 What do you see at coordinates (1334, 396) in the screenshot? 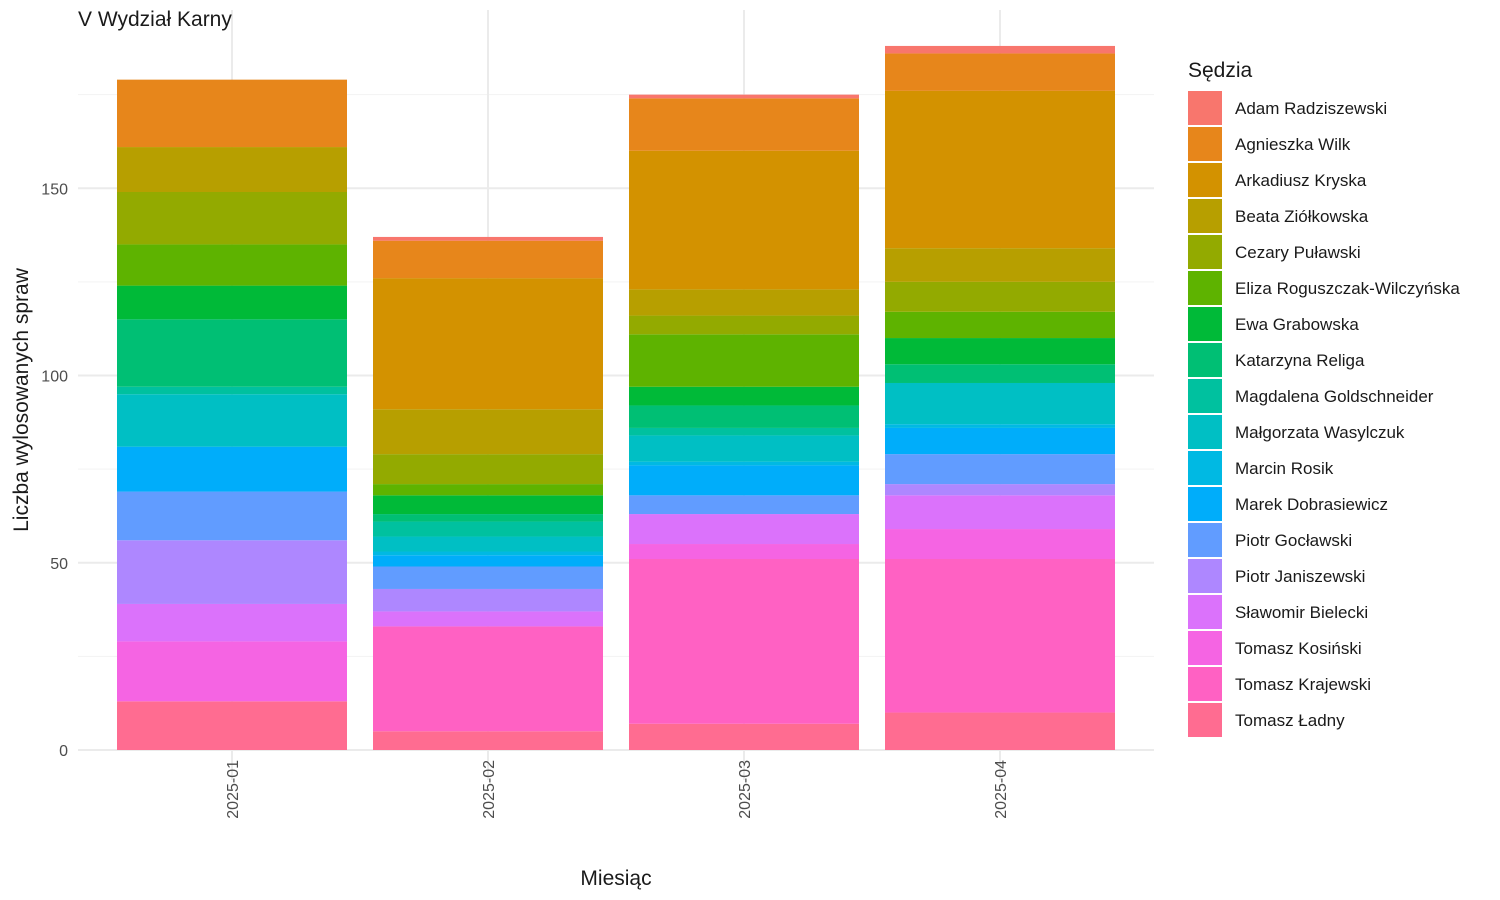
I see `legend-label: Magdalena Goldschneider` at bounding box center [1334, 396].